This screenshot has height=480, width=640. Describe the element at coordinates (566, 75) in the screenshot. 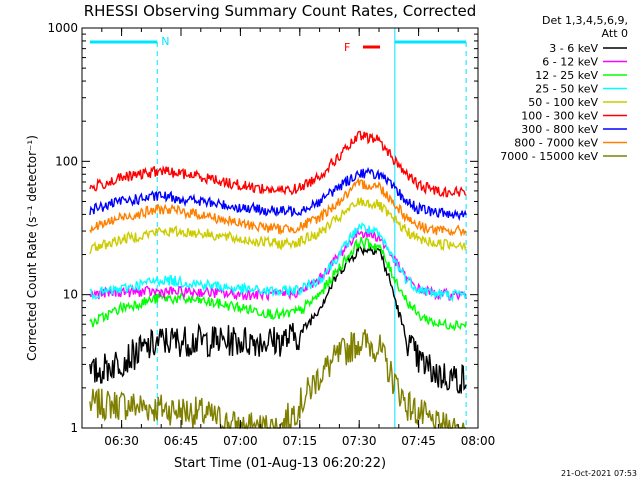

I see `legend-label: 12 - 25 keV` at that location.